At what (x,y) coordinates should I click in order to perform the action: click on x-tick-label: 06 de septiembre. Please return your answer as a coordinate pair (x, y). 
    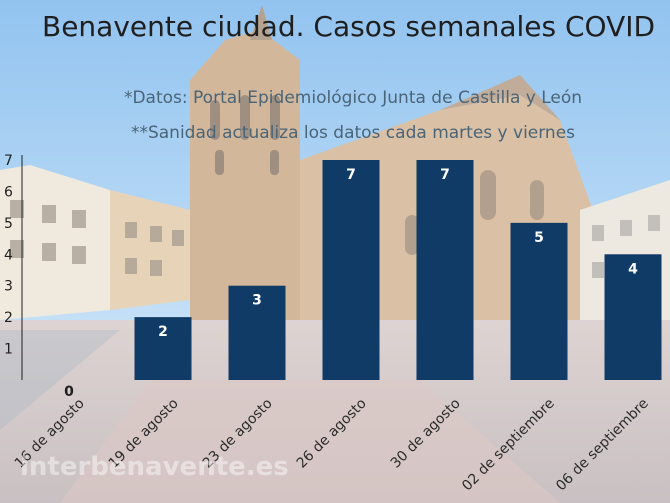
    Looking at the image, I should click on (602, 445).